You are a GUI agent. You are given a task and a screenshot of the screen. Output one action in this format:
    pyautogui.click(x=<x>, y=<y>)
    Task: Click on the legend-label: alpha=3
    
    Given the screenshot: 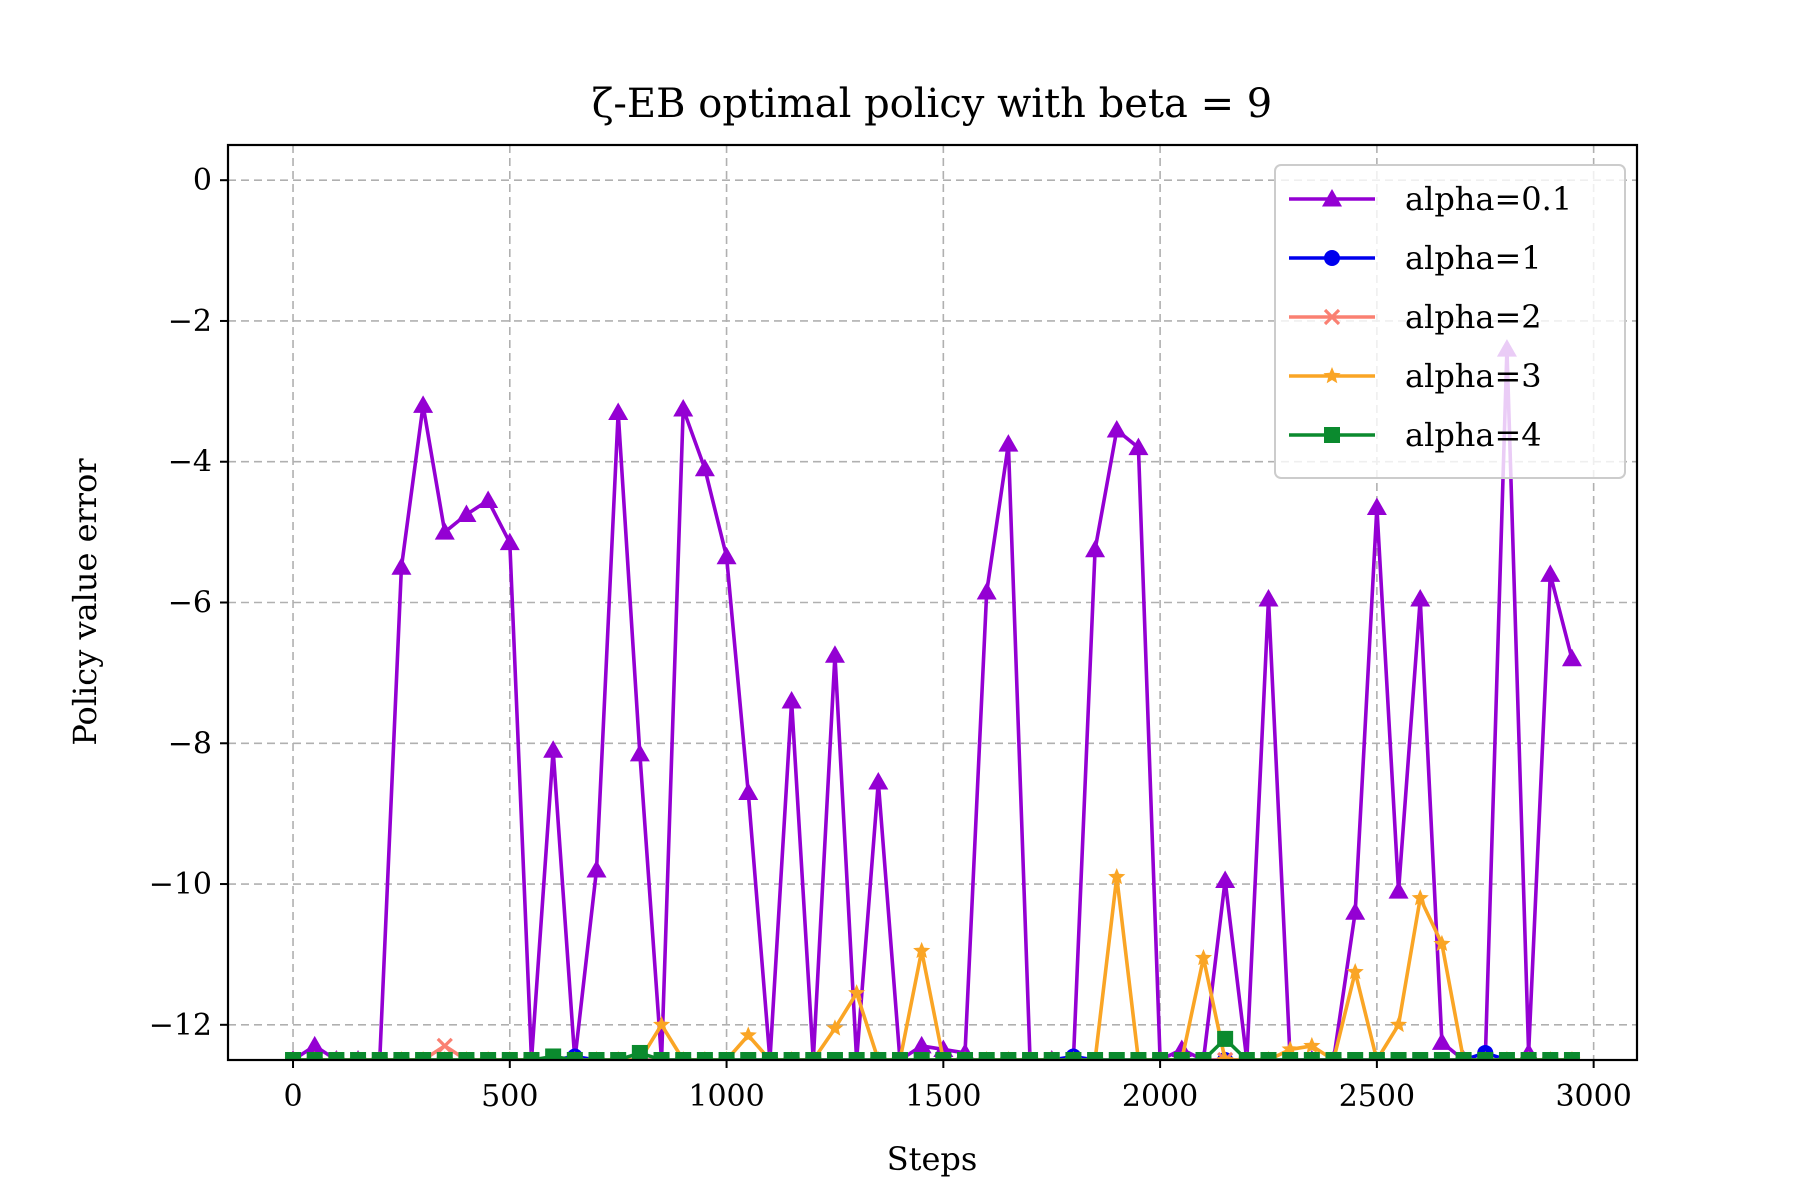 What is the action you would take?
    pyautogui.click(x=1473, y=376)
    